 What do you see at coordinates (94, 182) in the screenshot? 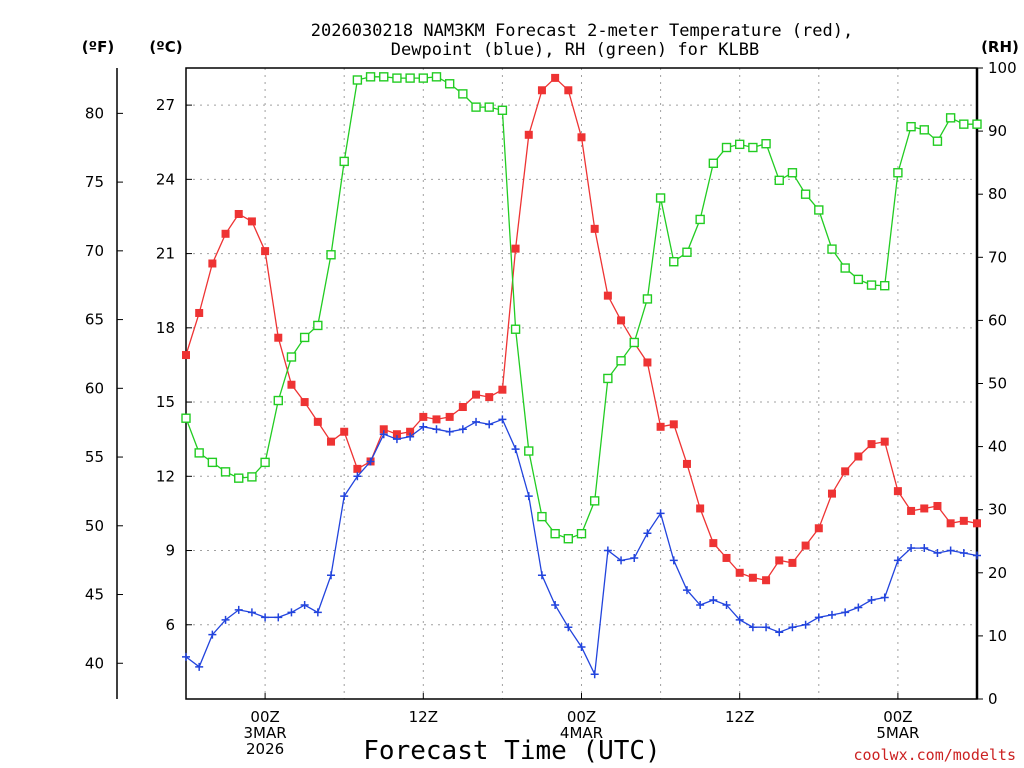
I see `fahrenheit-tick-label: 75` at bounding box center [94, 182].